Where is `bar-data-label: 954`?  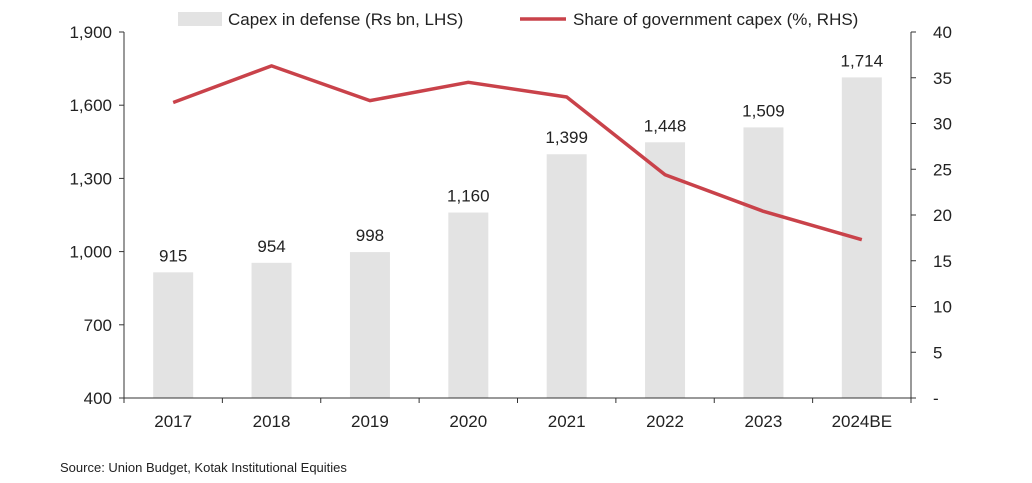
bar-data-label: 954 is located at coordinates (271, 246).